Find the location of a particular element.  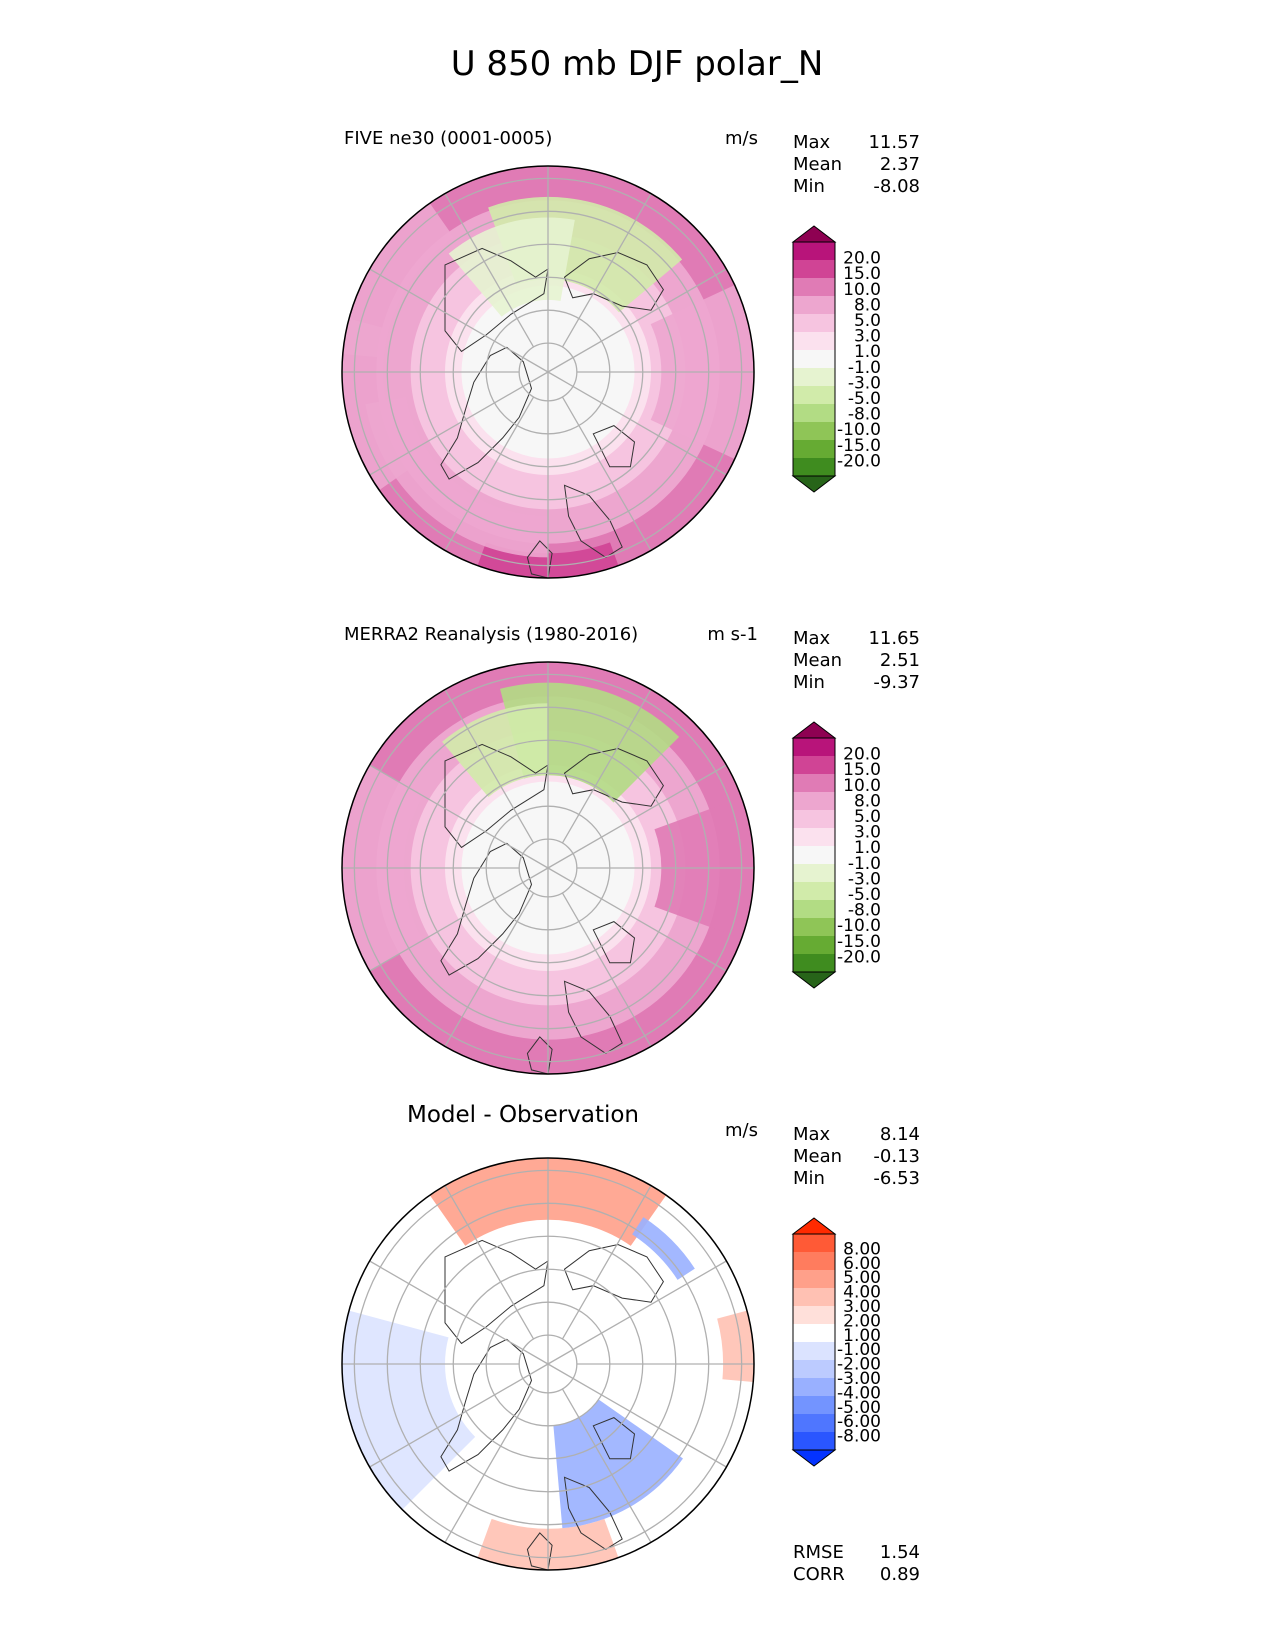

colorbar-tick-label: 8.00 is located at coordinates (862, 1249).